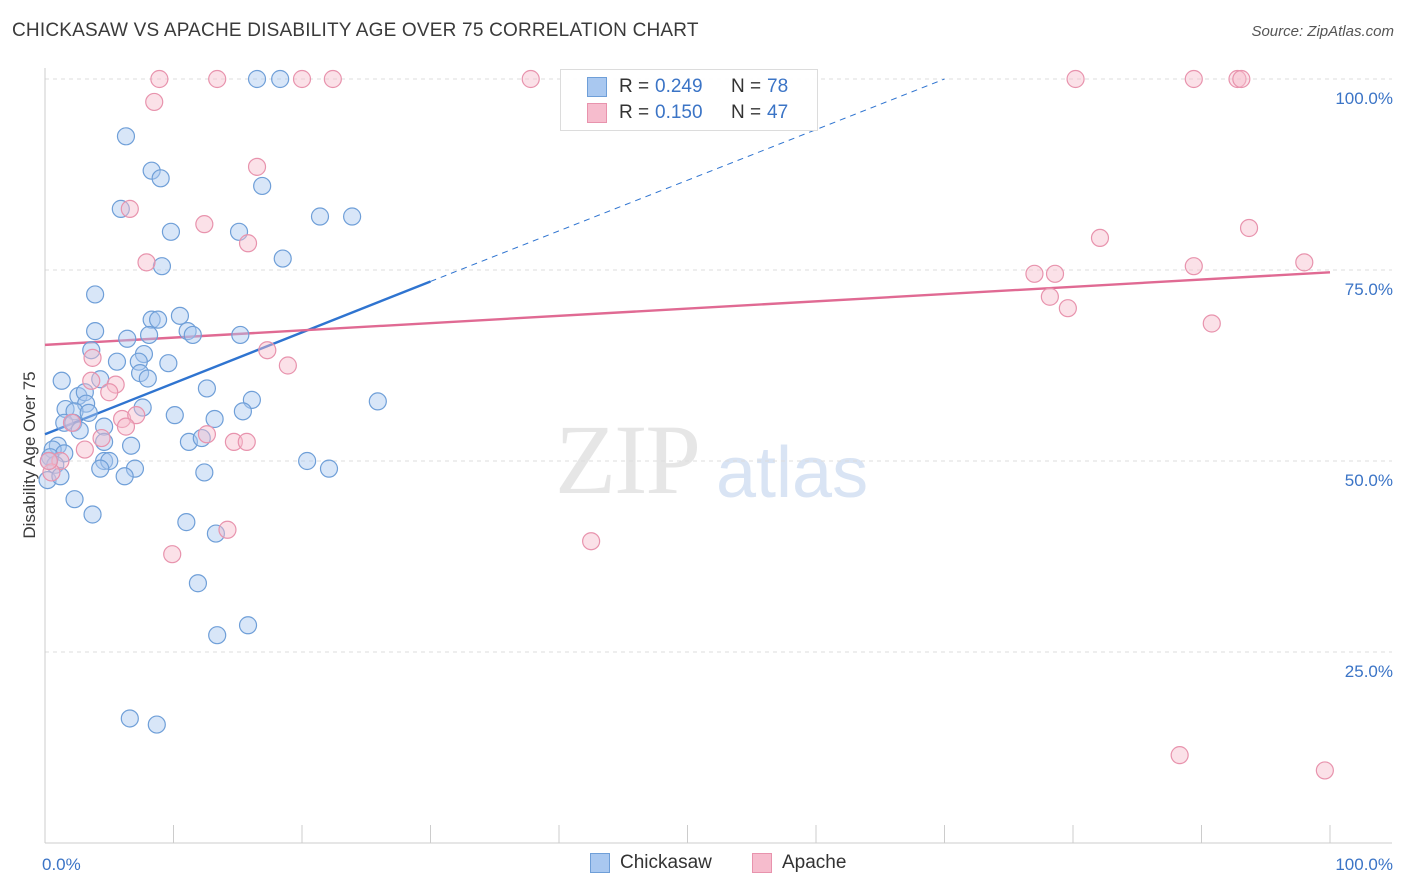 Image resolution: width=1406 pixels, height=892 pixels. What do you see at coordinates (792, 473) in the screenshot?
I see `watermark-atlas: atlas` at bounding box center [792, 473].